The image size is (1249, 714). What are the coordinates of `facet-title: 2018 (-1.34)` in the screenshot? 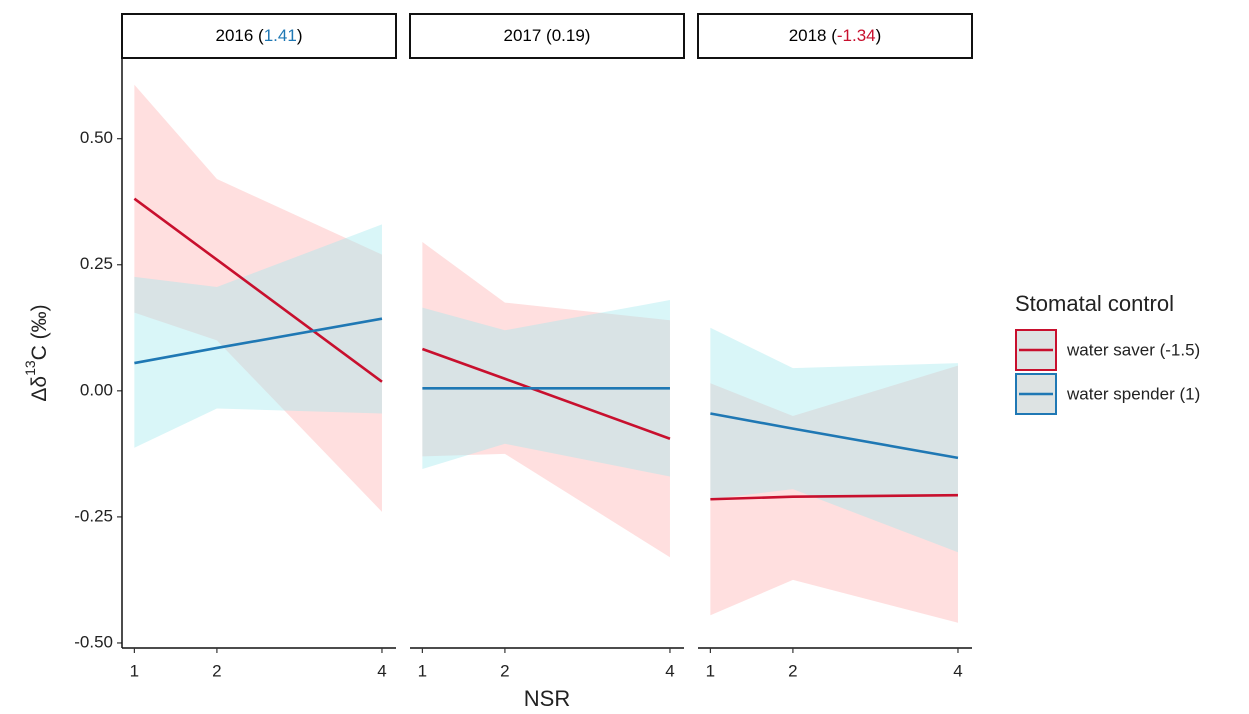 It's located at (835, 35).